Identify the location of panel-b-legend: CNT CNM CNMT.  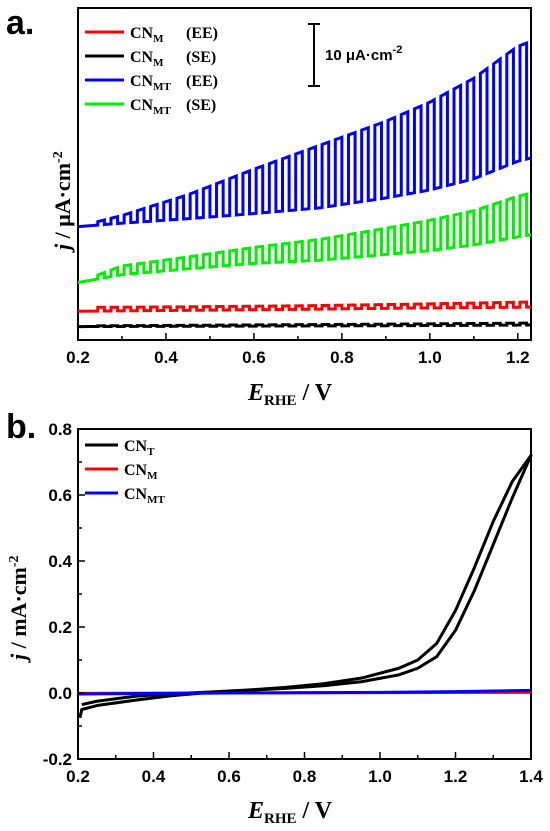
(125, 472).